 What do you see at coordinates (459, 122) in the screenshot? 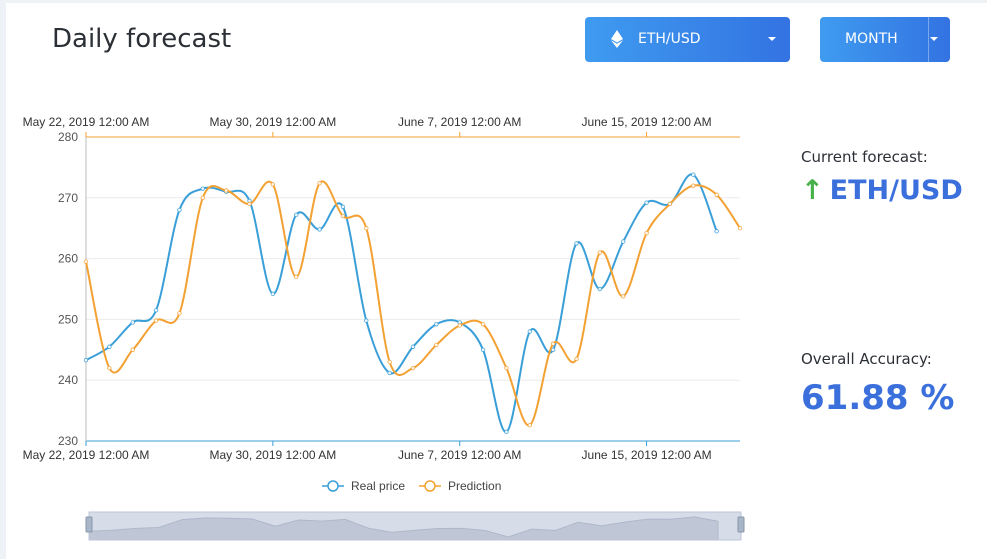
I see `x-tick-label-top: June 7, 2019 12:00 AM` at bounding box center [459, 122].